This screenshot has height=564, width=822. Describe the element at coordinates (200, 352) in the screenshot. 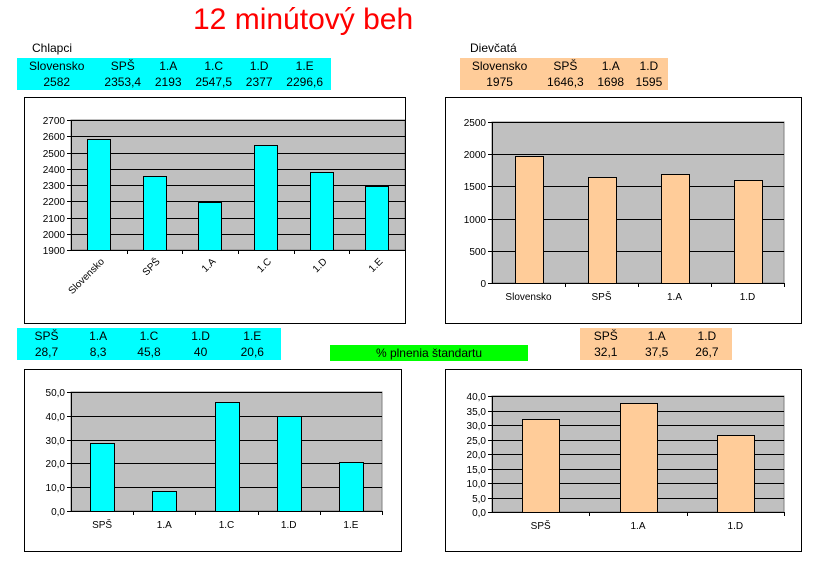

I see `table-cell: 40` at that location.